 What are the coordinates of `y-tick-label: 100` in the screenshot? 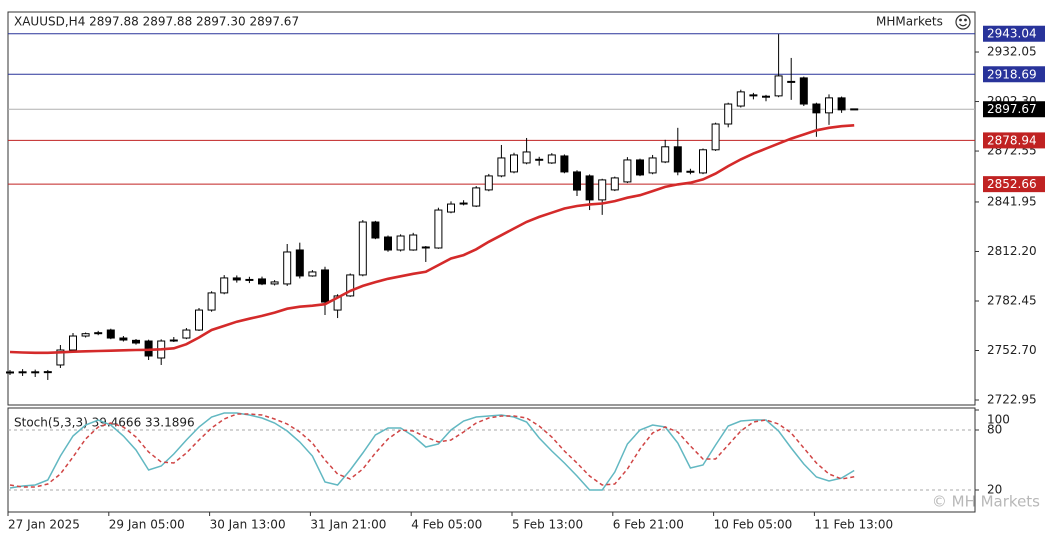 It's located at (998, 420).